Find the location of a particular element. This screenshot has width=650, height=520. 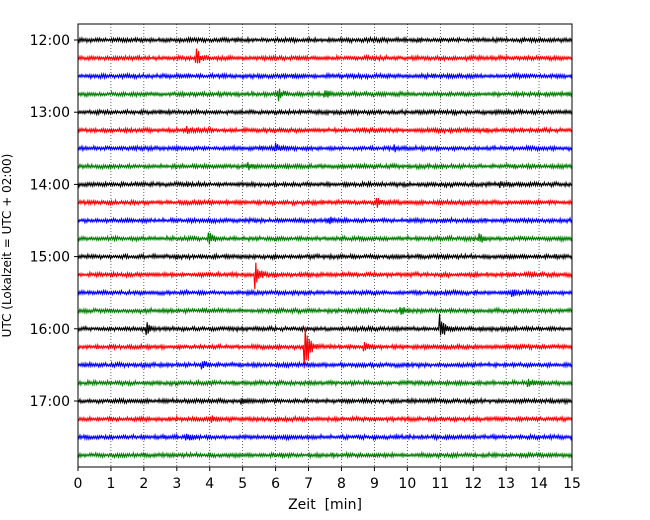

y-tick-label: 14:00 is located at coordinates (50, 185).